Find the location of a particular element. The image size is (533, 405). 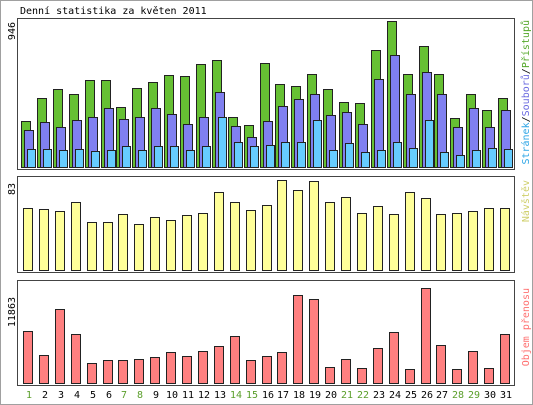

x-tick-label-day-28: 28 is located at coordinates (458, 395).